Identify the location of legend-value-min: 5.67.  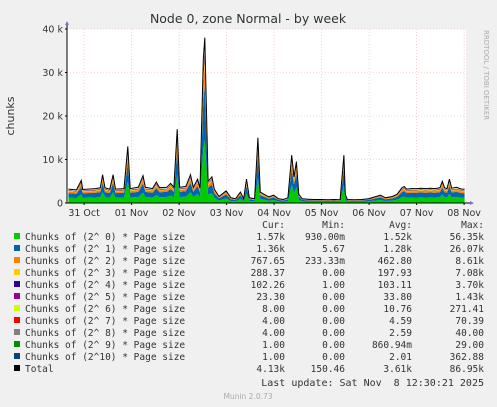
(333, 249).